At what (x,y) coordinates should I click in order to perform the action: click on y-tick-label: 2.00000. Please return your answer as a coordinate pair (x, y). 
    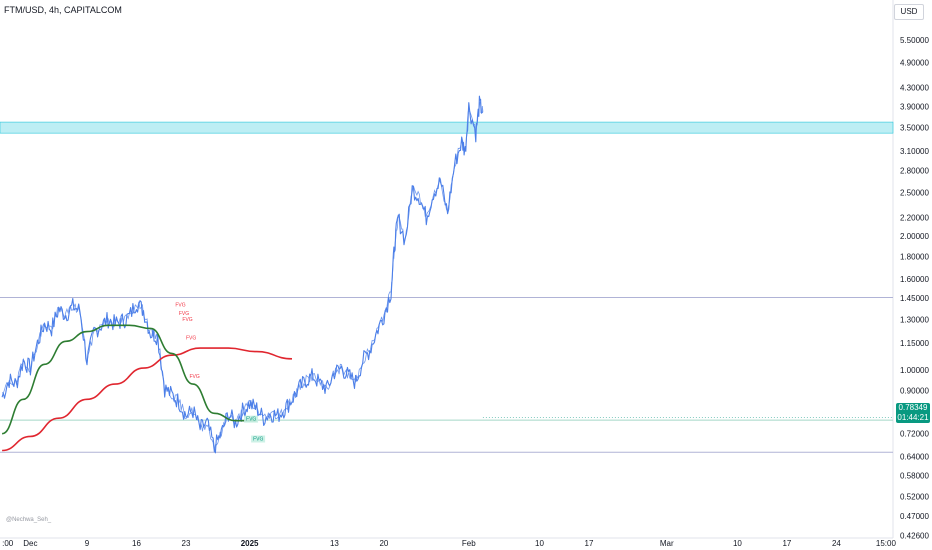
    Looking at the image, I should click on (914, 236).